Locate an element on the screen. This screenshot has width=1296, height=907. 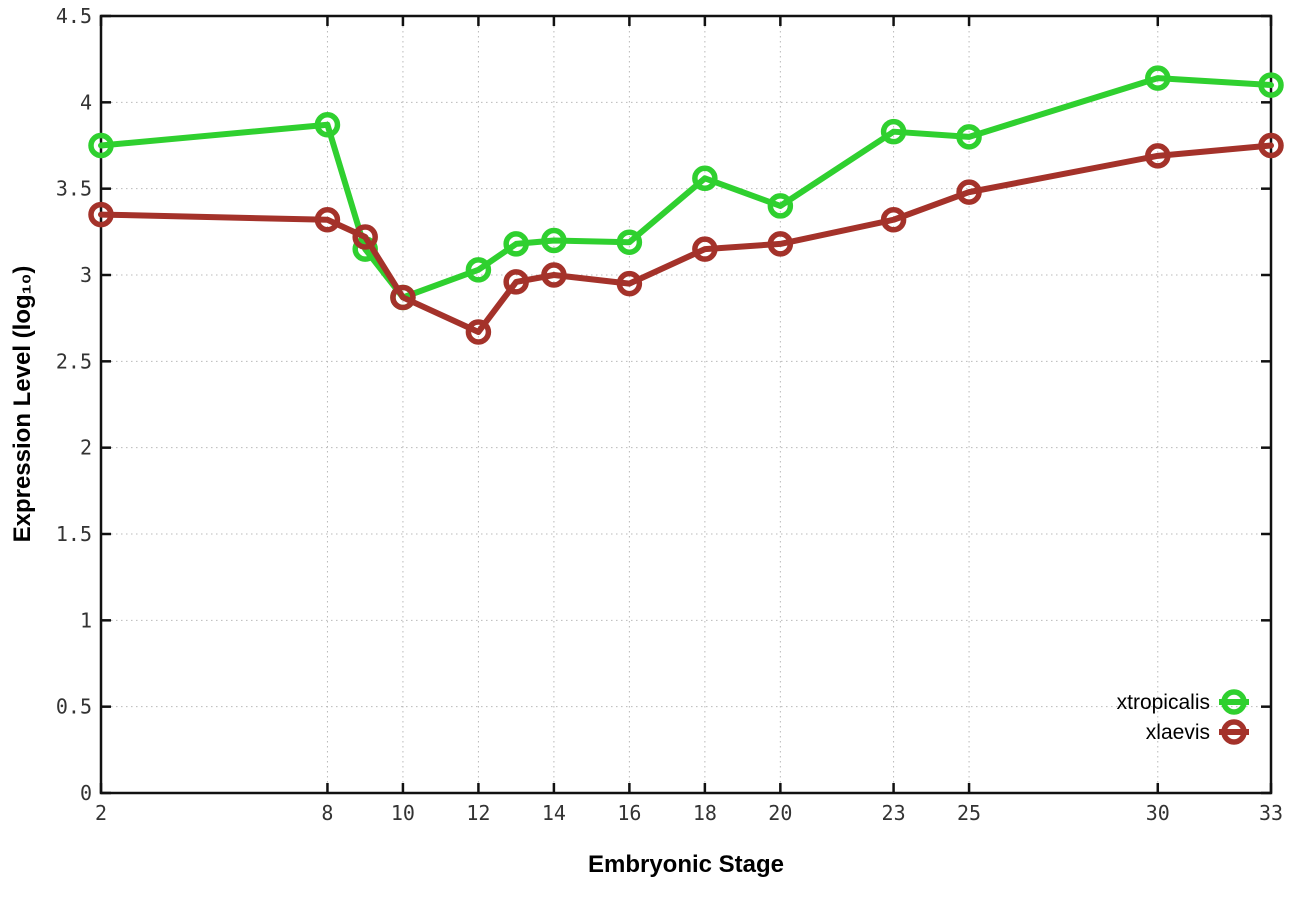
y-tick-label: 4.5 is located at coordinates (74, 16).